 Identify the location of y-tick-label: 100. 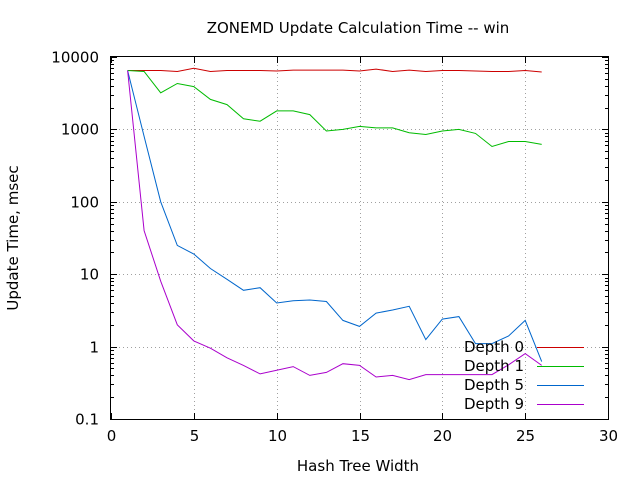
(84, 203).